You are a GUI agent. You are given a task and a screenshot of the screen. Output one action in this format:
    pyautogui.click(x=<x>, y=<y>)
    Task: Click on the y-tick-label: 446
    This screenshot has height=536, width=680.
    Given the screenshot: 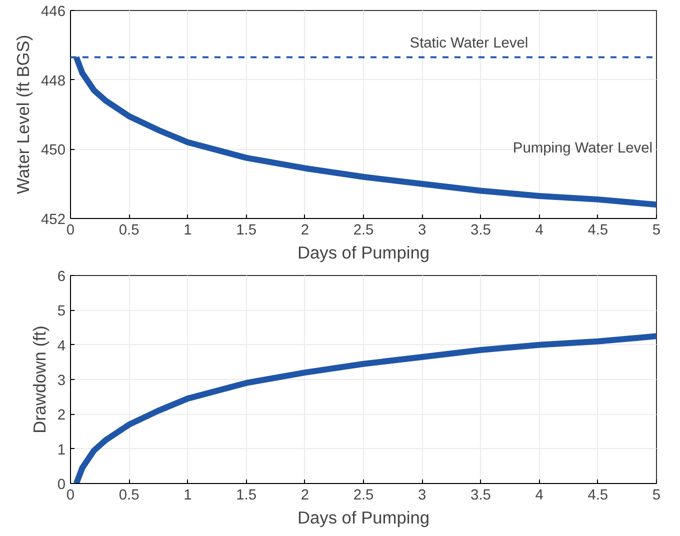 What is the action you would take?
    pyautogui.click(x=53, y=12)
    